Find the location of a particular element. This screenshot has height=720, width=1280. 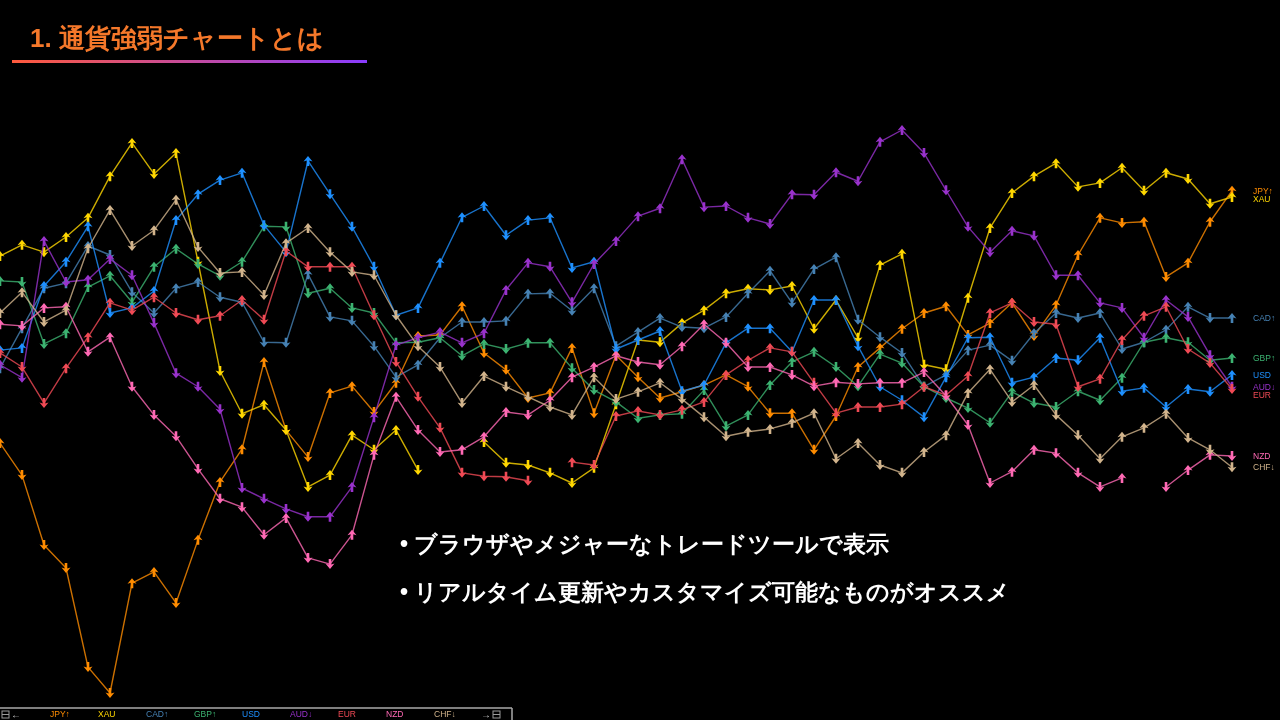

legend-item: NZD is located at coordinates (1262, 456).